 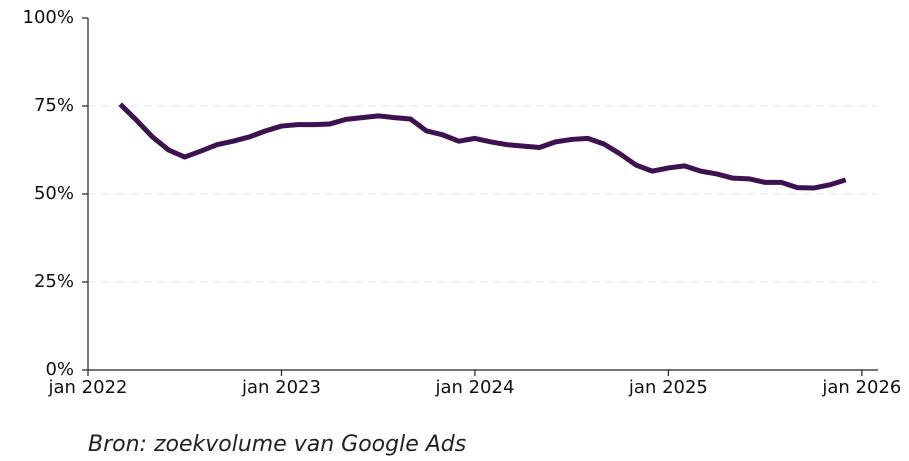 I want to click on y-tick-label: 75%, so click(x=54, y=105).